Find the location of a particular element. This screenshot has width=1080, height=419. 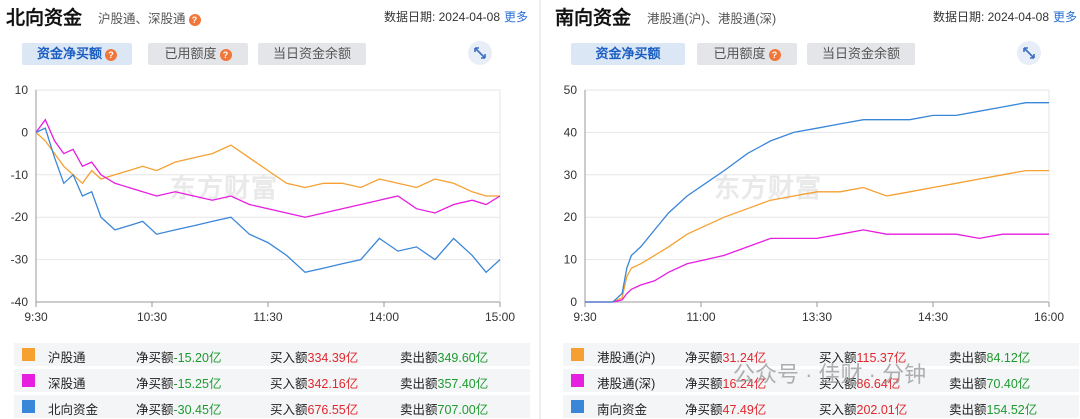

sell-amount: 卖出额349.60亿 is located at coordinates (444, 358).